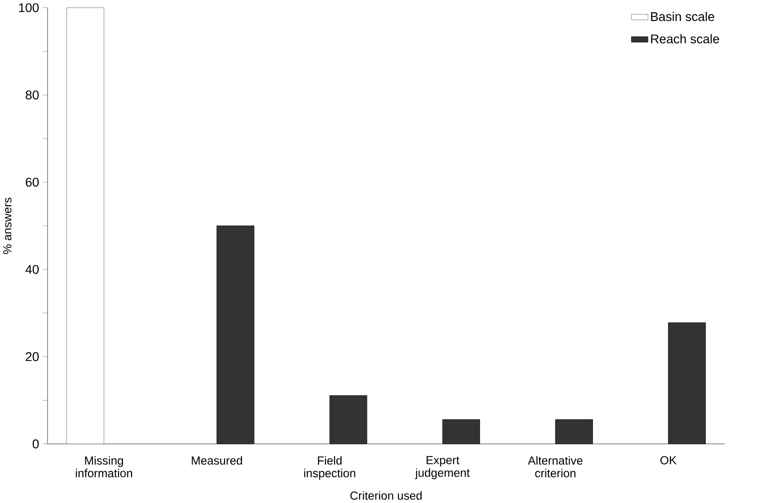  What do you see at coordinates (685, 39) in the screenshot?
I see `legend-label: Reach scale` at bounding box center [685, 39].